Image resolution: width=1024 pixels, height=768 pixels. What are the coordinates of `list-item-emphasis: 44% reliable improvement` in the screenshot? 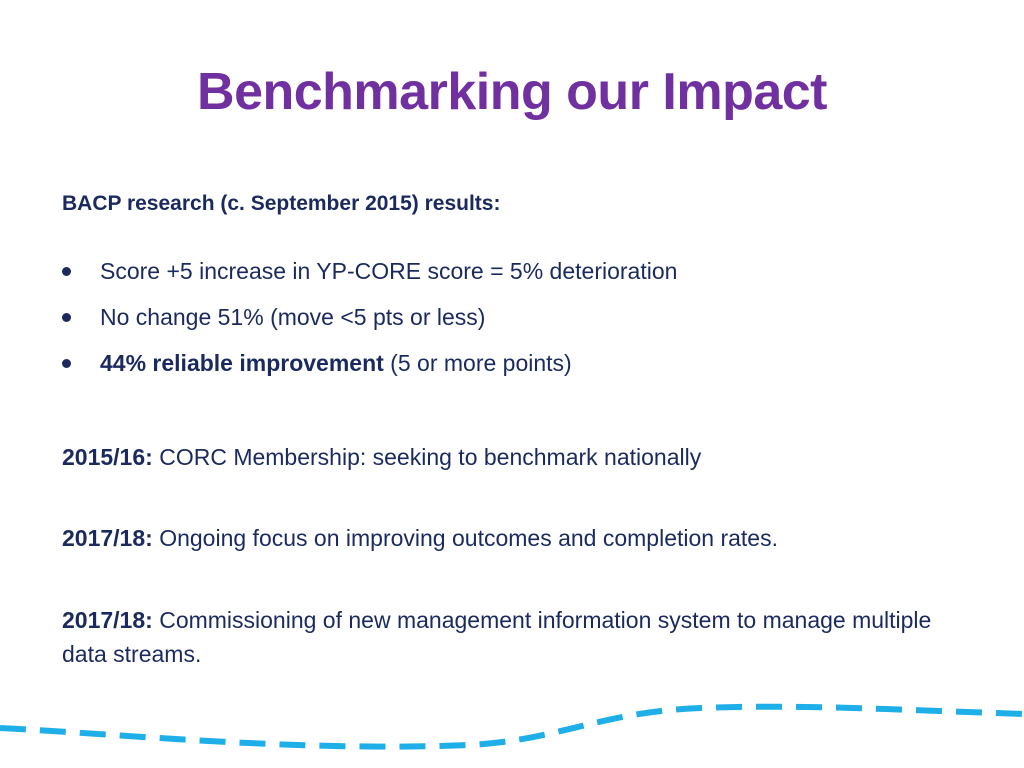 It's located at (242, 362).